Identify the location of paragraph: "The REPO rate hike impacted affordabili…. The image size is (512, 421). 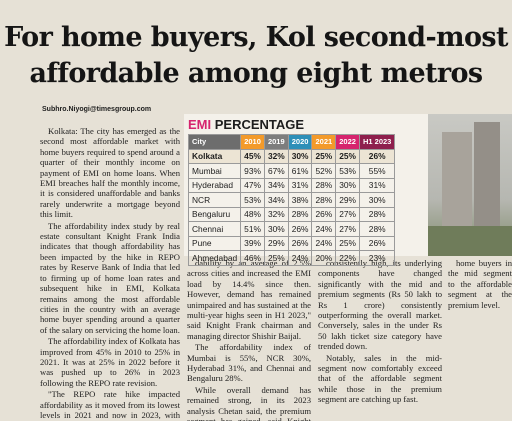
(110, 405).